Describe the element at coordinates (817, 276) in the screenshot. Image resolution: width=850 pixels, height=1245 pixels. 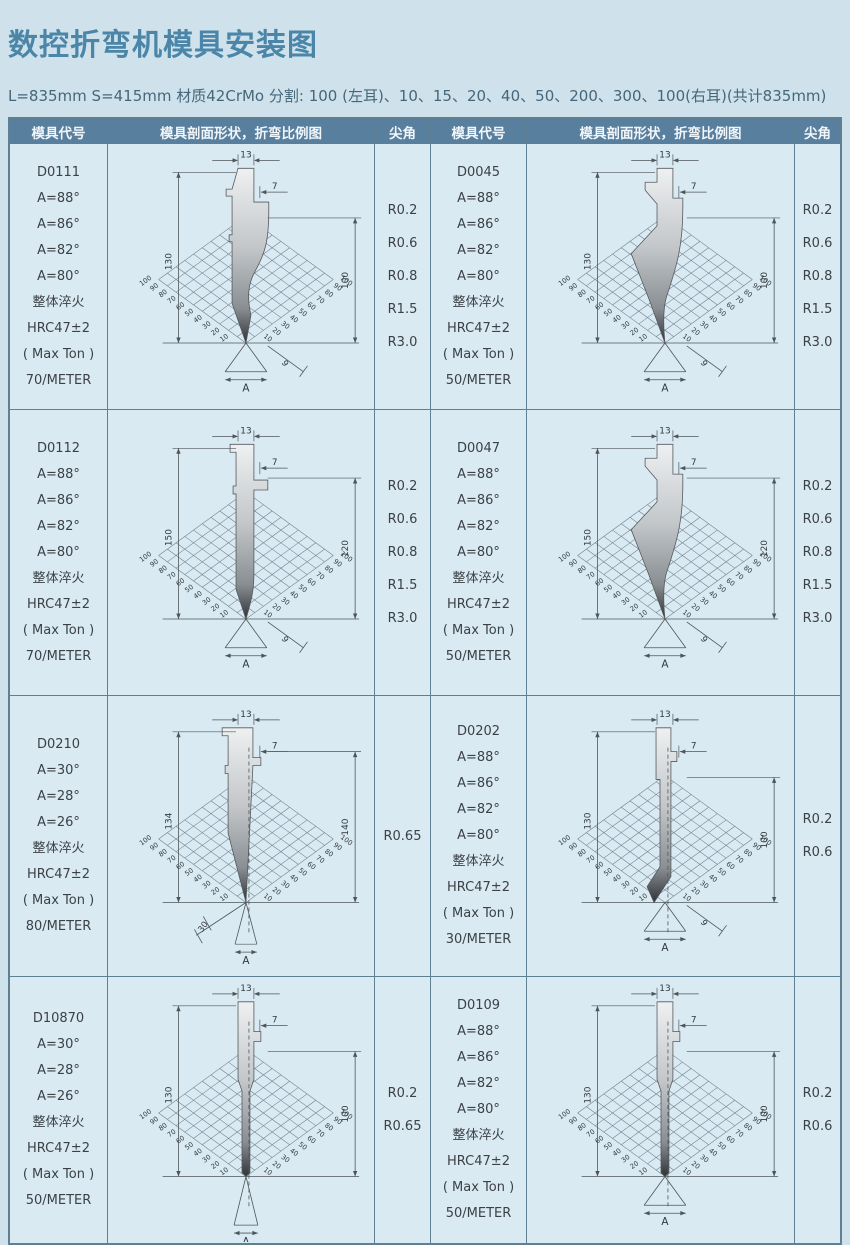
I see `radius-value: R0.8` at that location.